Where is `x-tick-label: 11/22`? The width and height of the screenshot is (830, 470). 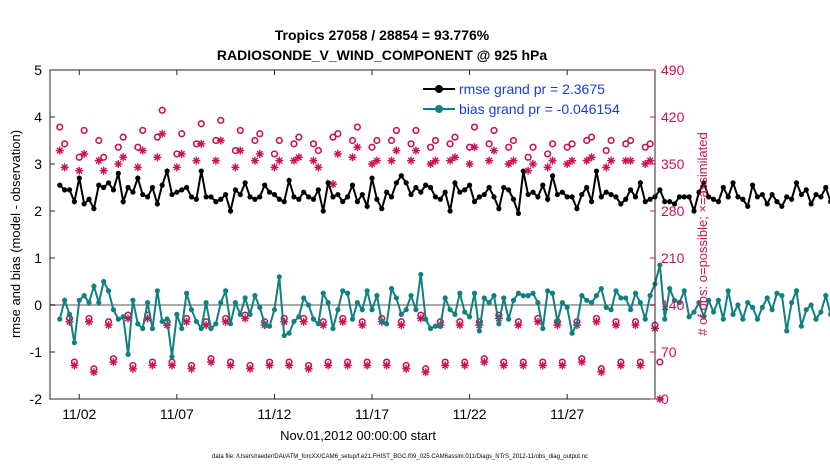 x-tick-label: 11/22 is located at coordinates (470, 414).